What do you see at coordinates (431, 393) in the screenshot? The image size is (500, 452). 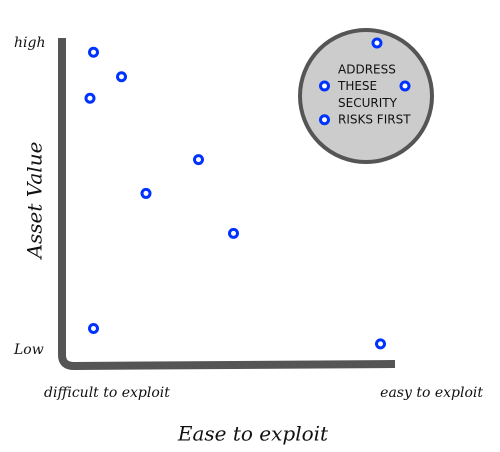 I see `x-tick-label: easy to exploit` at bounding box center [431, 393].